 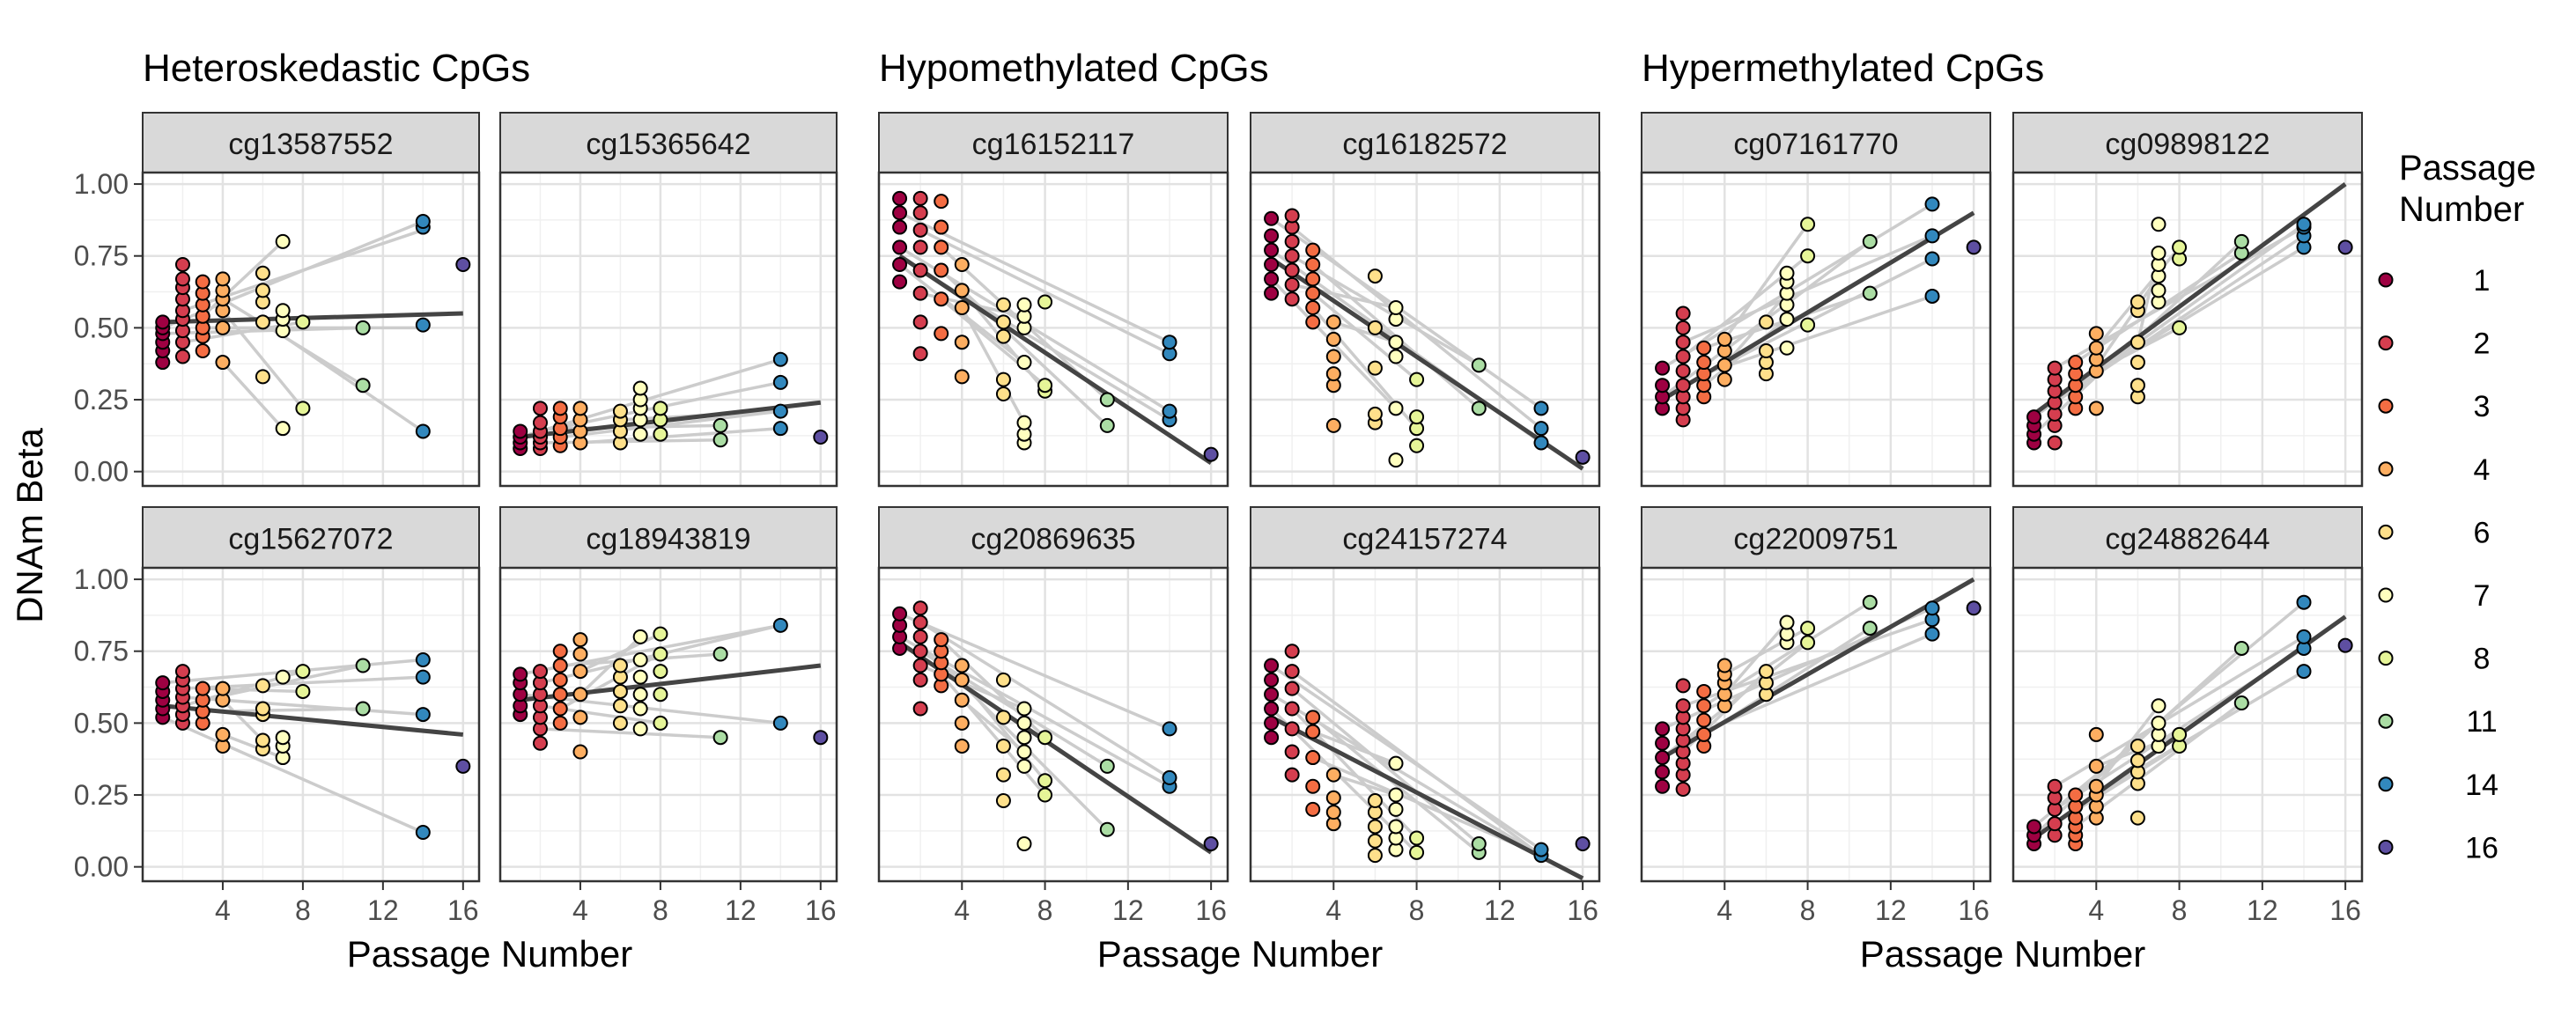 I want to click on facet-cg22009751: cg22009751 4 8 12 16, so click(x=1816, y=716).